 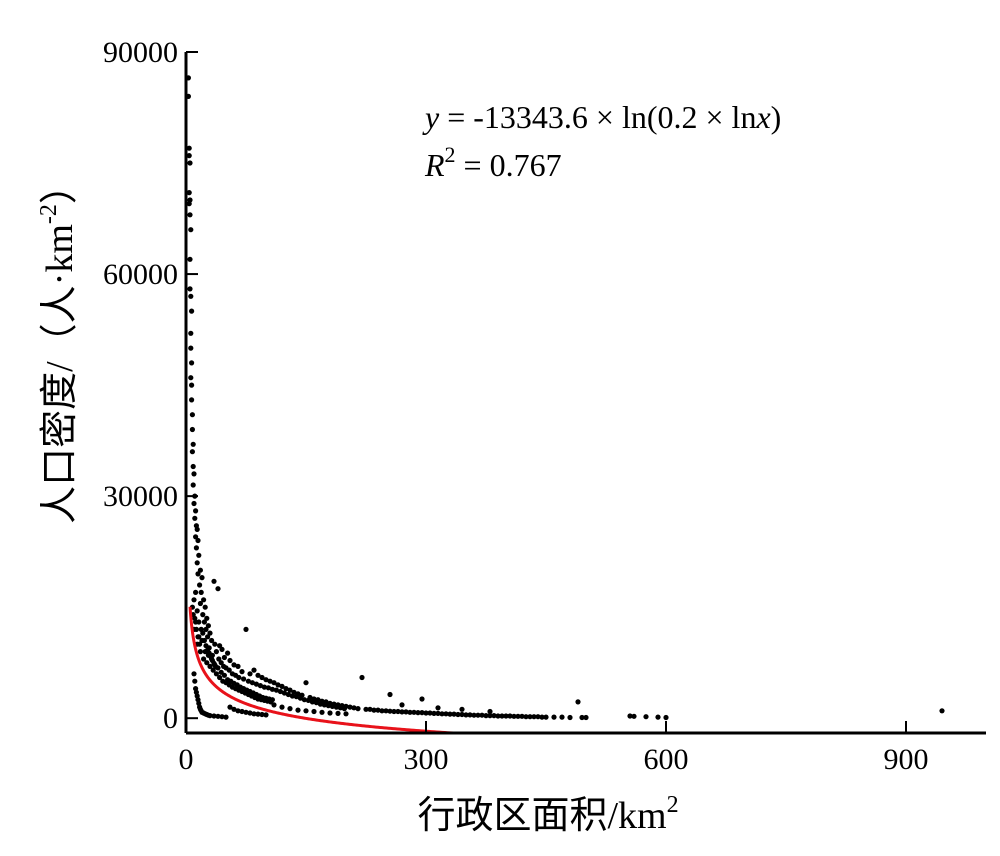 I want to click on x-tick-label: 900, so click(x=906, y=759).